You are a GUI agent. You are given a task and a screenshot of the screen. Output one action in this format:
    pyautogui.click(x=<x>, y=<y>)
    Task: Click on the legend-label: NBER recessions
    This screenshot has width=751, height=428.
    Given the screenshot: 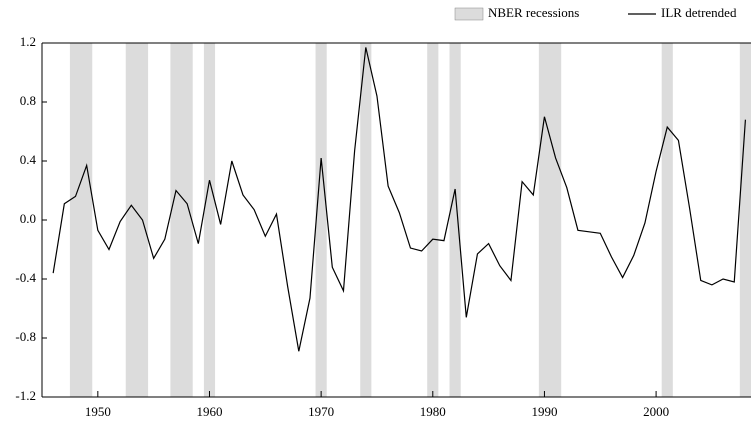 What is the action you would take?
    pyautogui.click(x=533, y=12)
    